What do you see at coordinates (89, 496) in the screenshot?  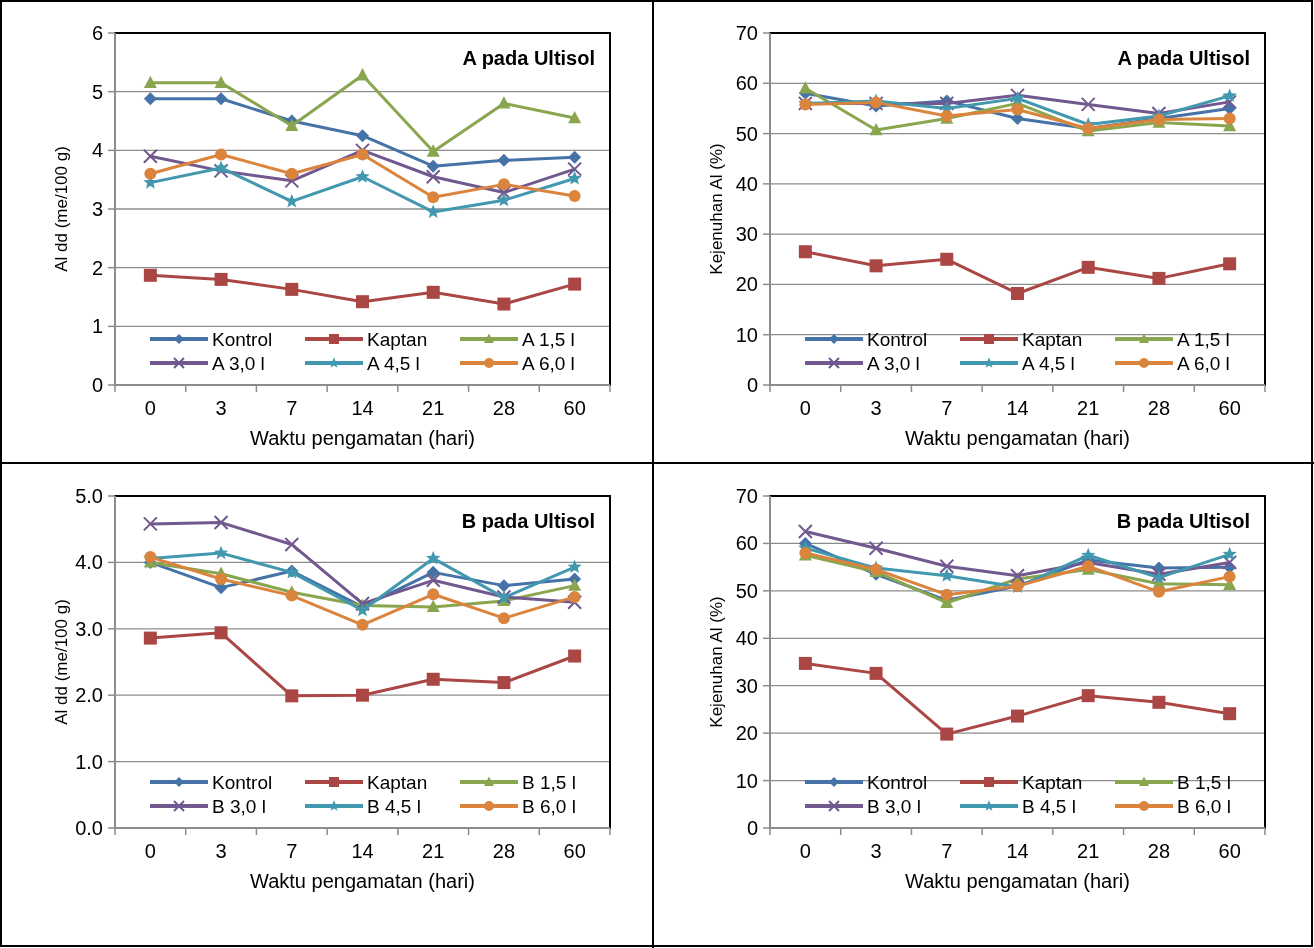 I see `y-tick-label: 5.0` at bounding box center [89, 496].